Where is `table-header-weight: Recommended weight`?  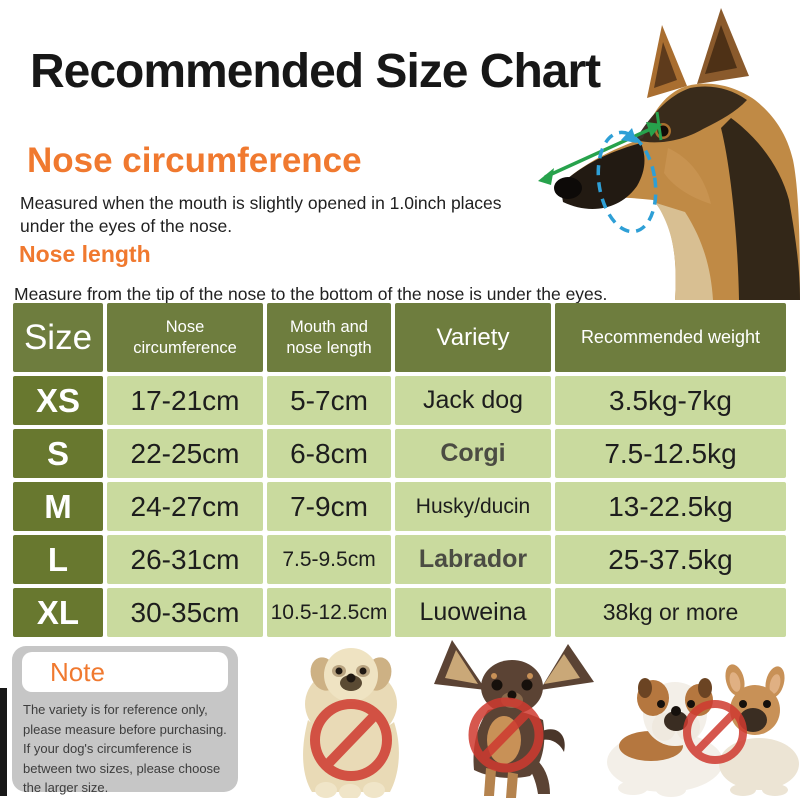 table-header-weight: Recommended weight is located at coordinates (670, 337).